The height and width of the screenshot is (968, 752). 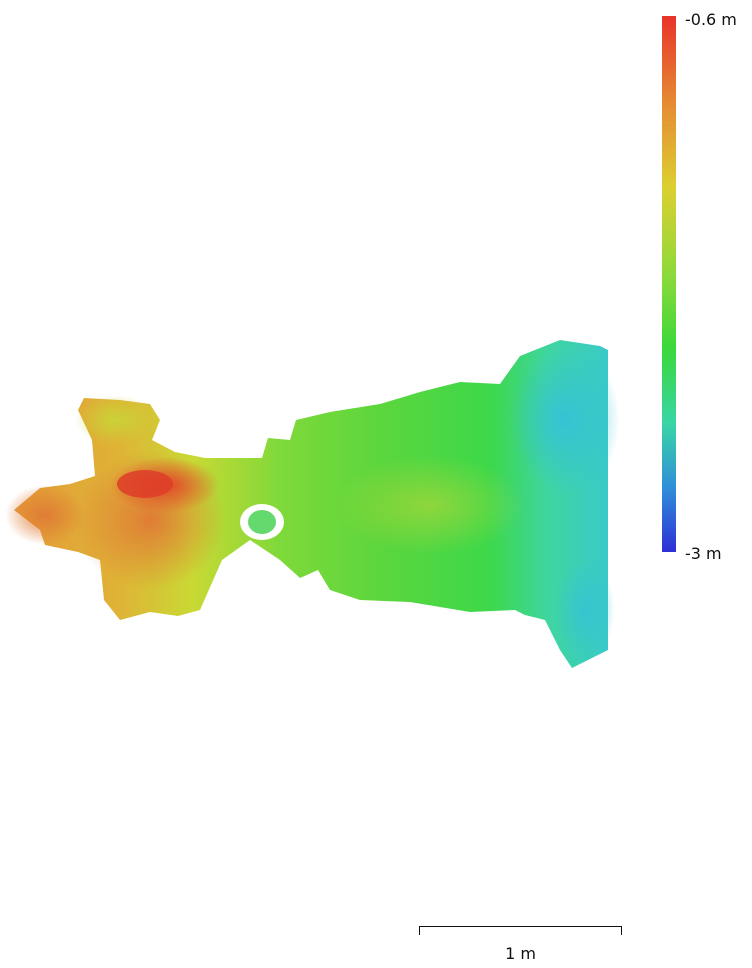 I want to click on high-region-red-core, so click(x=145, y=484).